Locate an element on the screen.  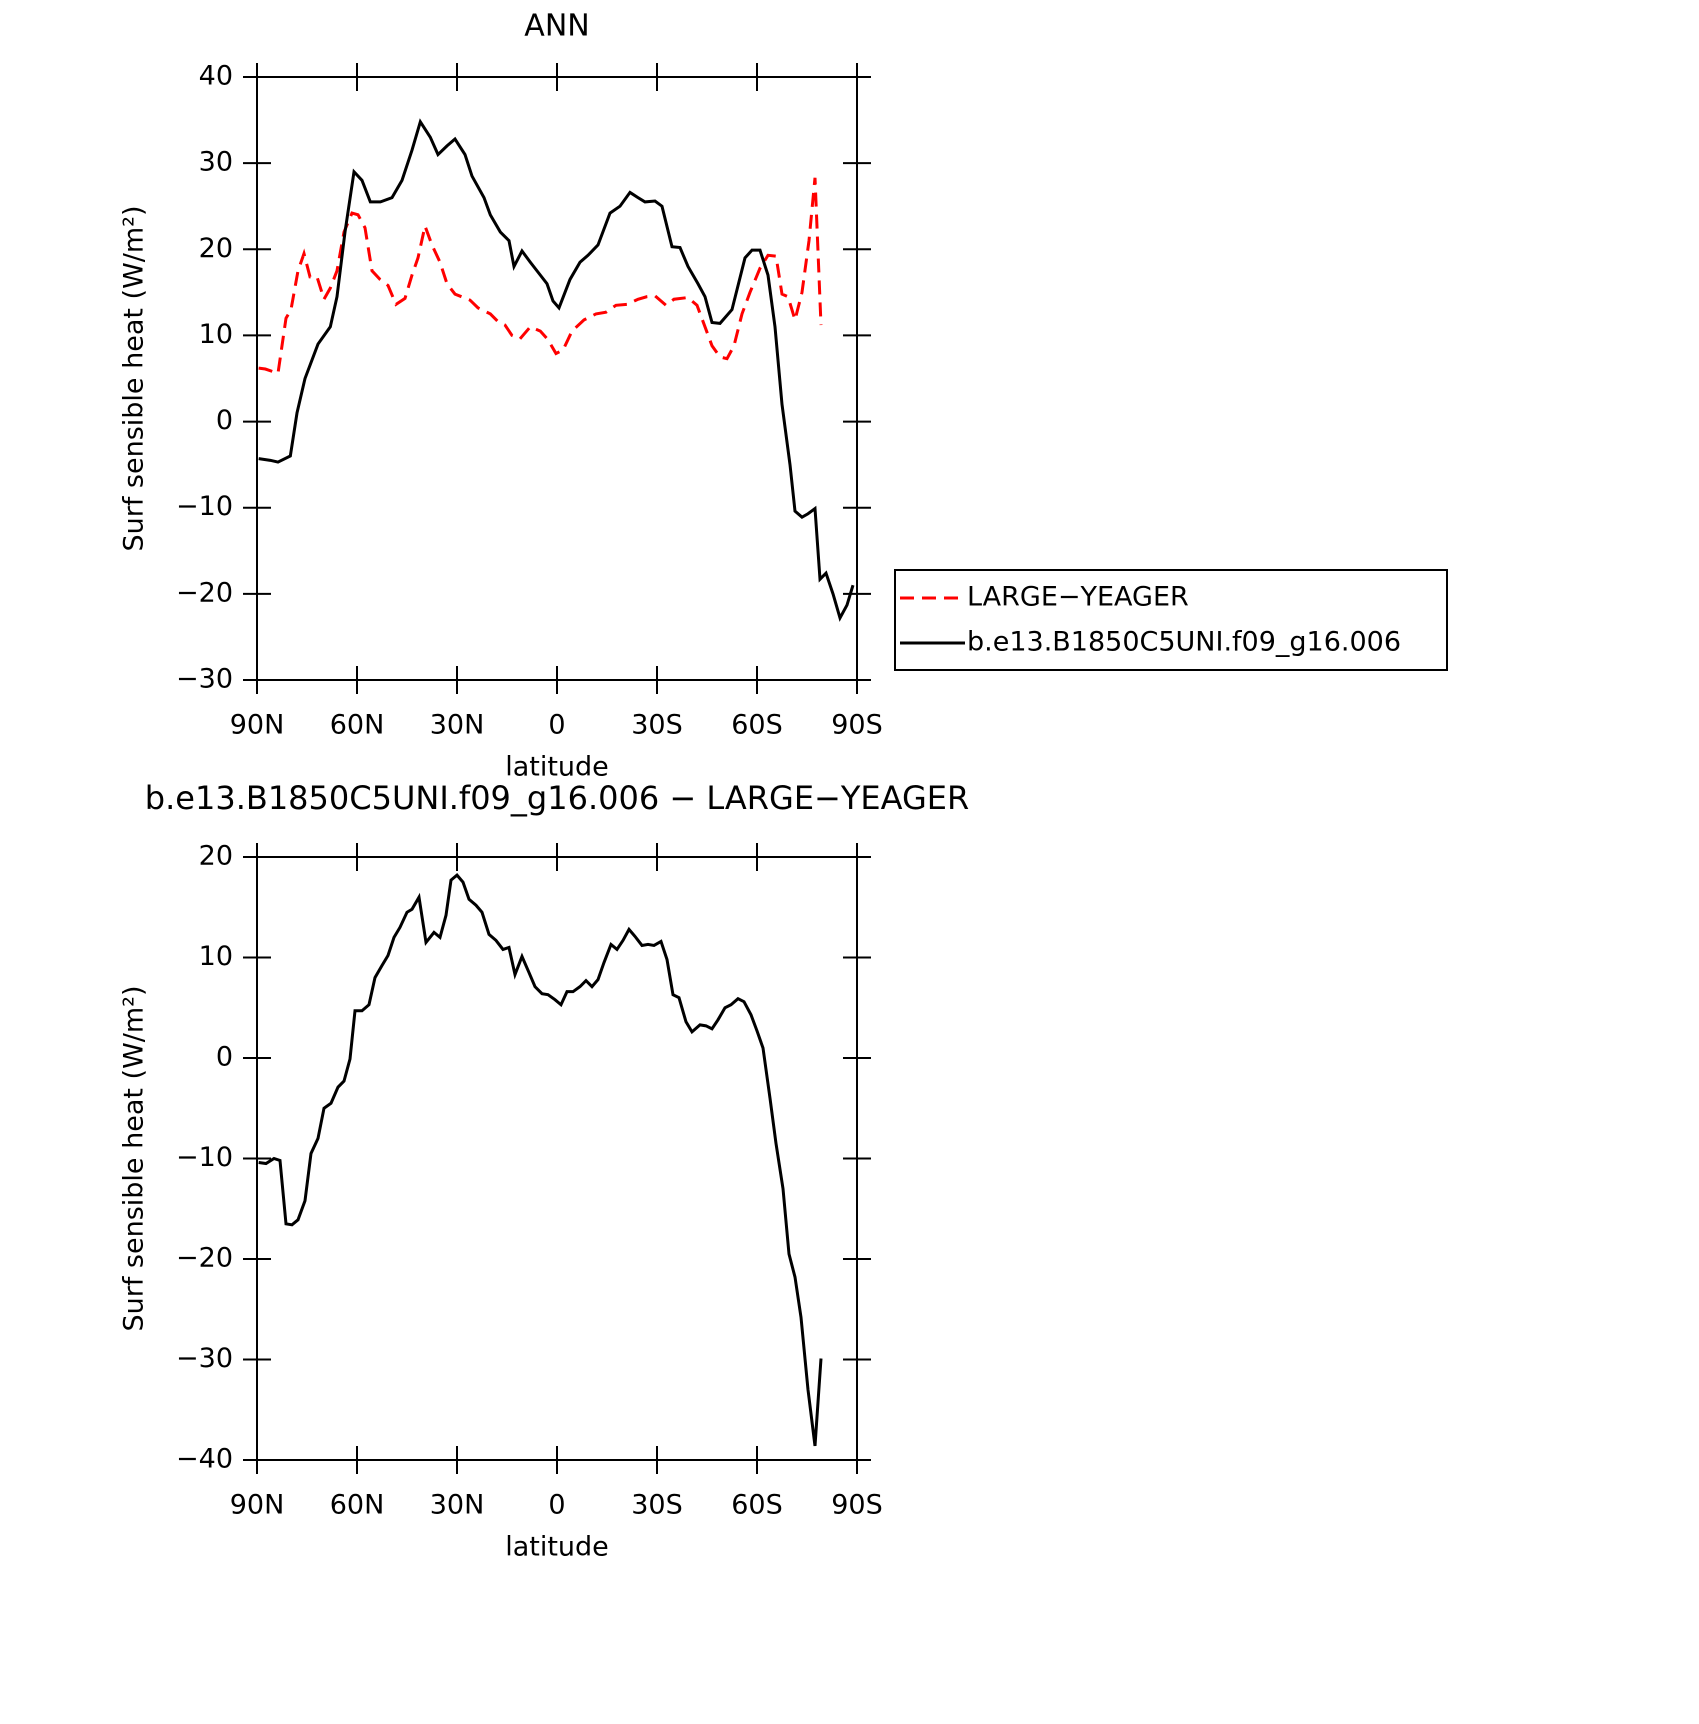
legend-label: b.e13.B1850C5UNI.f09_g16.006 is located at coordinates (1184, 642).